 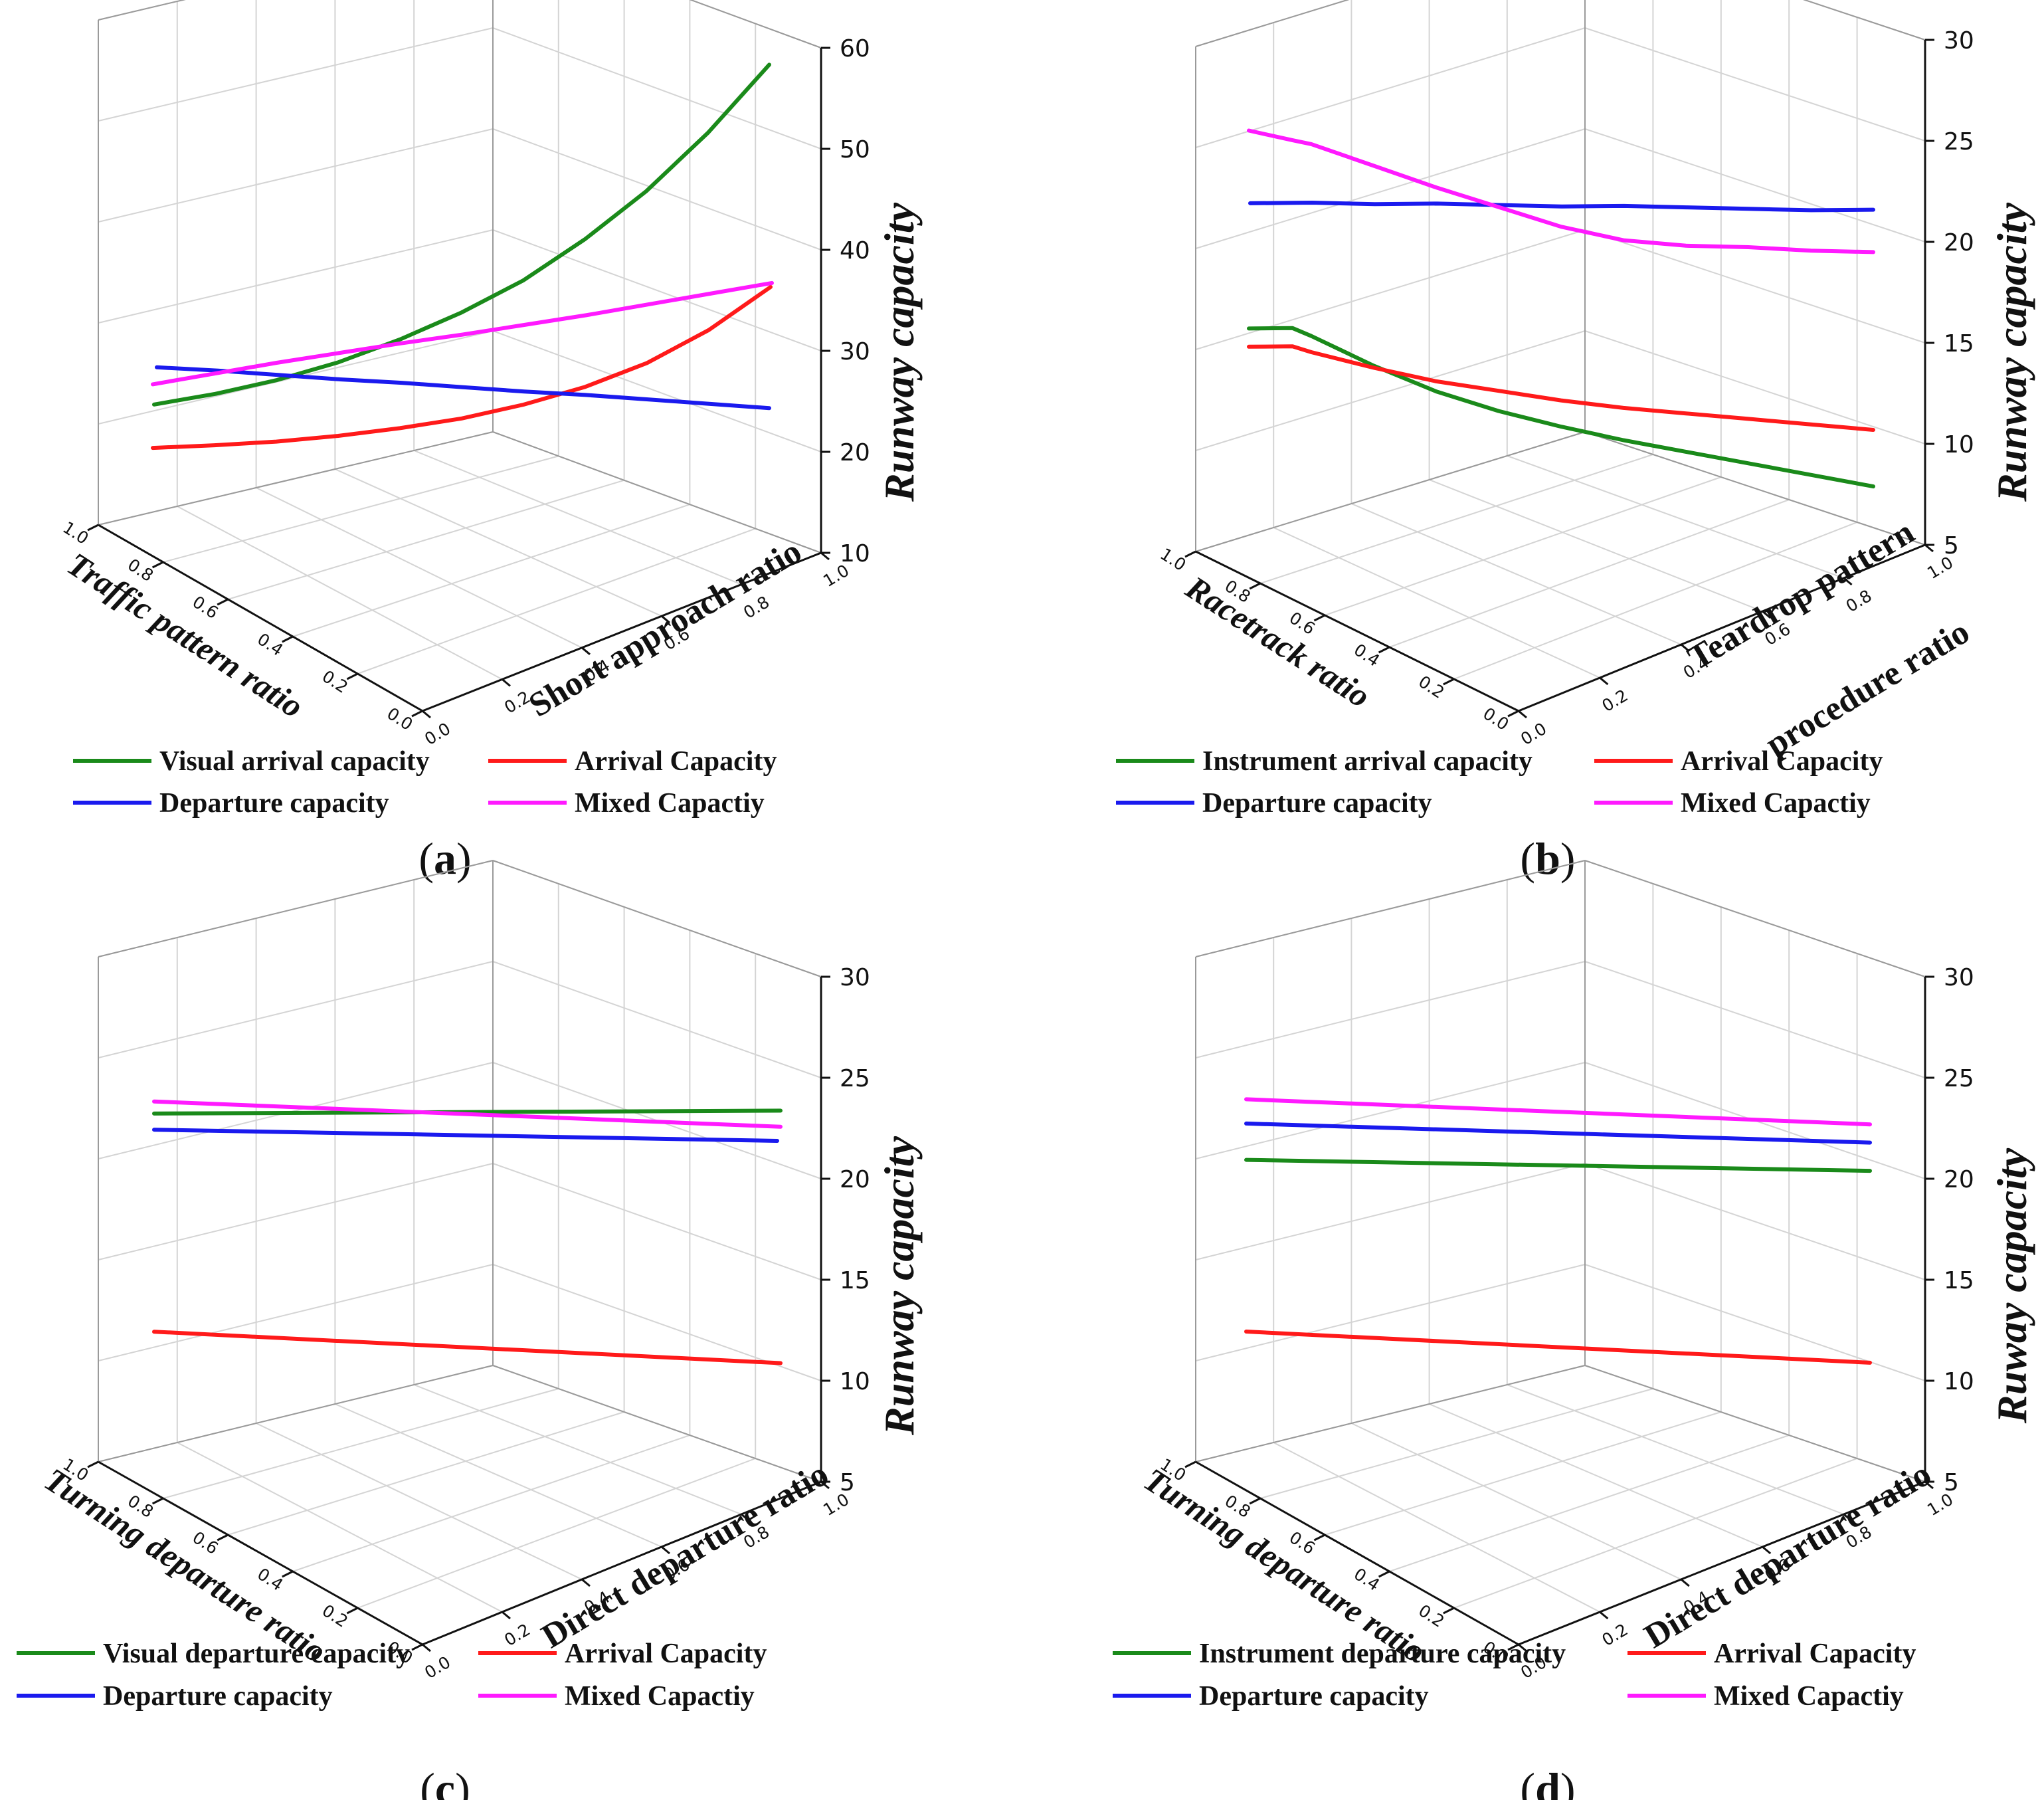 I want to click on panel-label: (a), so click(x=444, y=858).